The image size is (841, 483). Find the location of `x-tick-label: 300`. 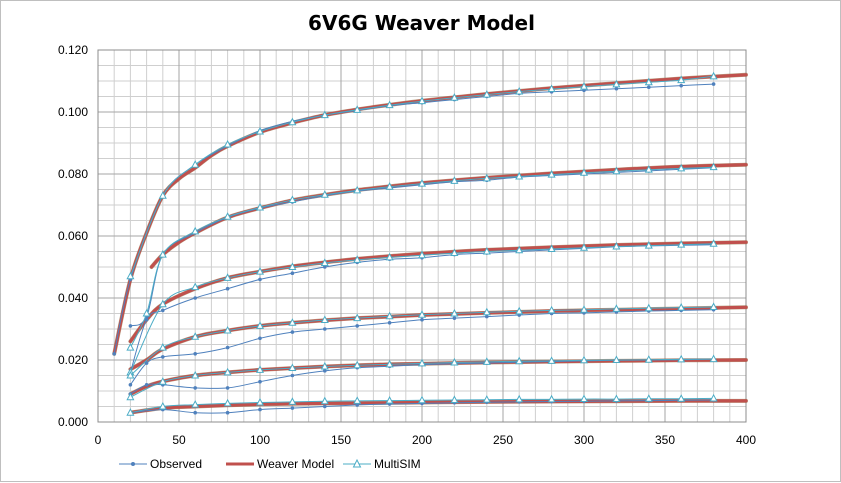

x-tick-label: 300 is located at coordinates (584, 440).